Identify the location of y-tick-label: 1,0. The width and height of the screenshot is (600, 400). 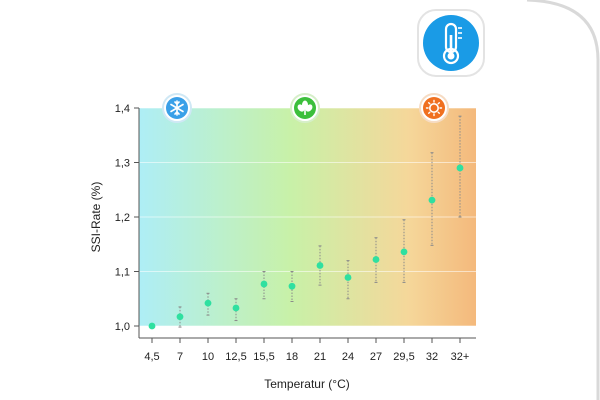
(122, 327).